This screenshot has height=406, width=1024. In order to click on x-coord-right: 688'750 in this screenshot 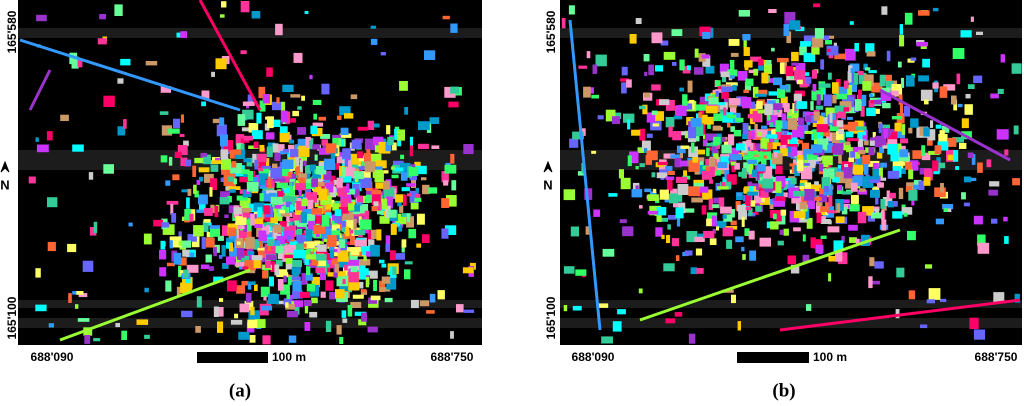, I will do `click(452, 357)`.